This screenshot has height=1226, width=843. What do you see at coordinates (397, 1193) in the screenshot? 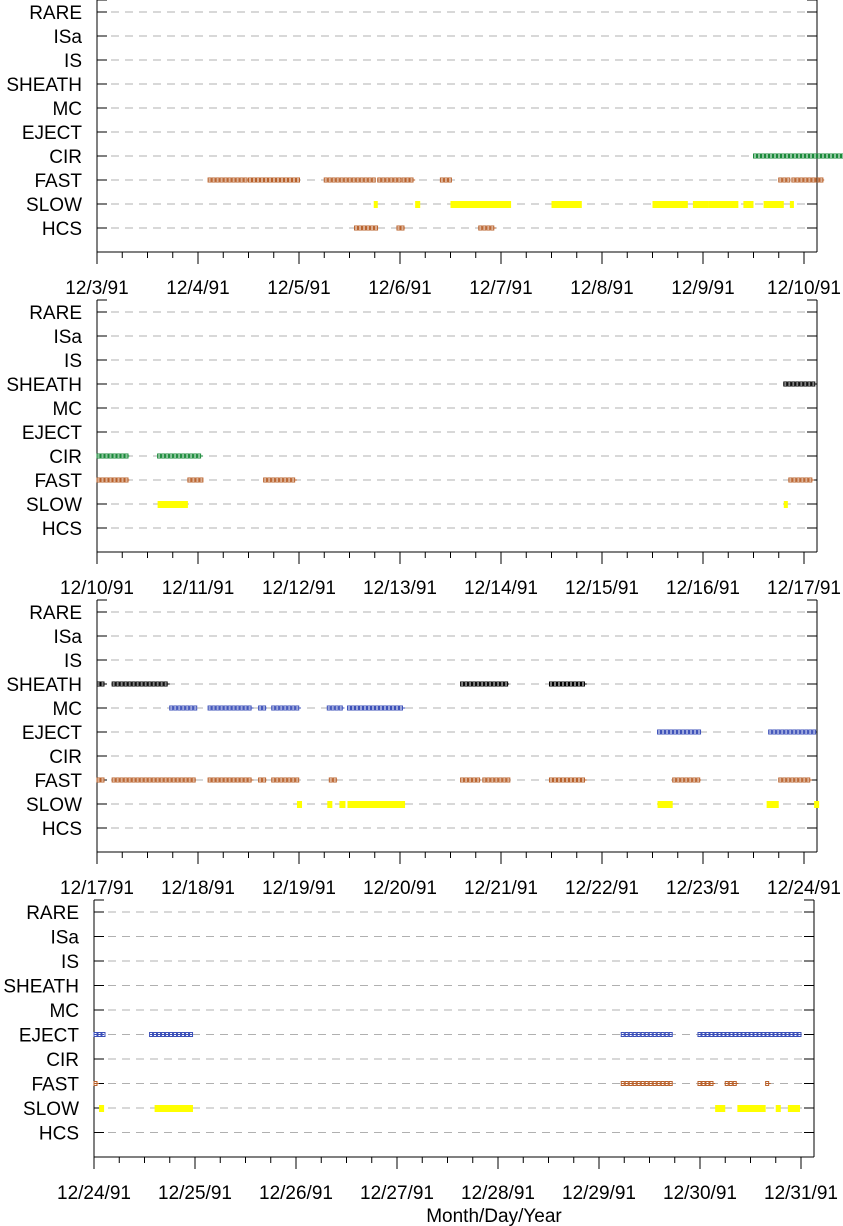
I see `x-tick-label: 12/27/91` at bounding box center [397, 1193].